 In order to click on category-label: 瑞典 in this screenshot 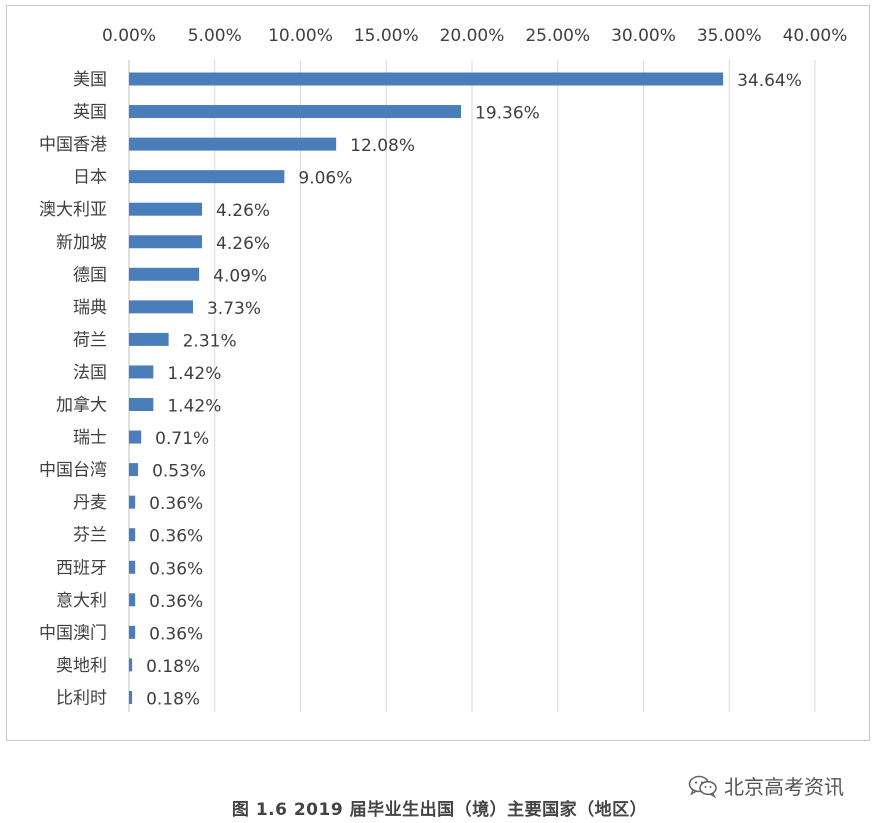, I will do `click(90, 308)`.